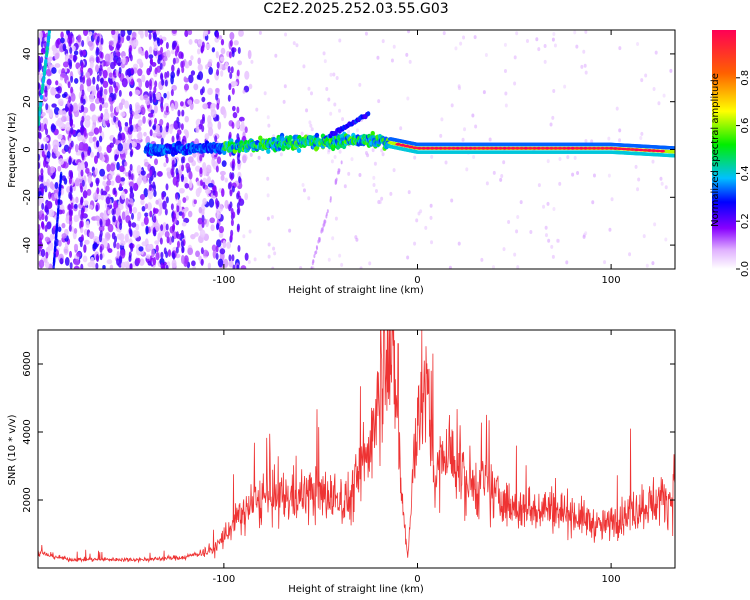 The height and width of the screenshot is (600, 750). I want to click on spectrogram-xlabel: Height of straight line (km), so click(356, 290).